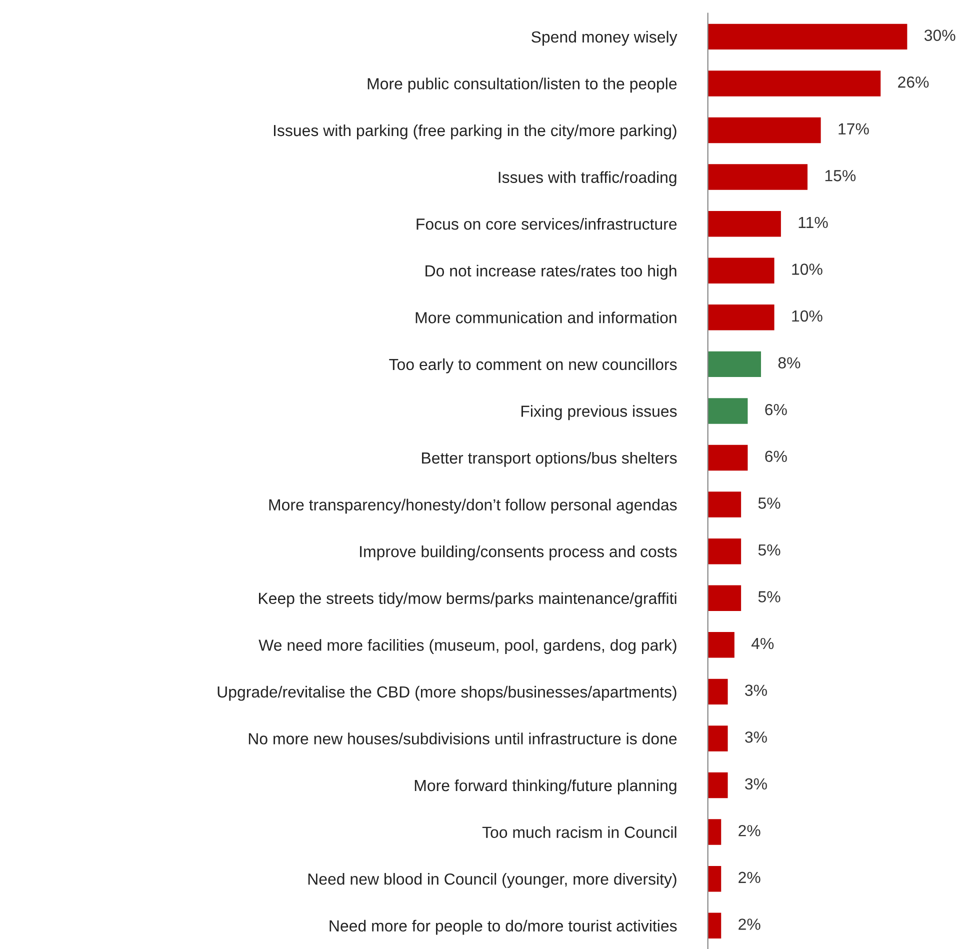  What do you see at coordinates (840, 176) in the screenshot?
I see `data-label: 15%` at bounding box center [840, 176].